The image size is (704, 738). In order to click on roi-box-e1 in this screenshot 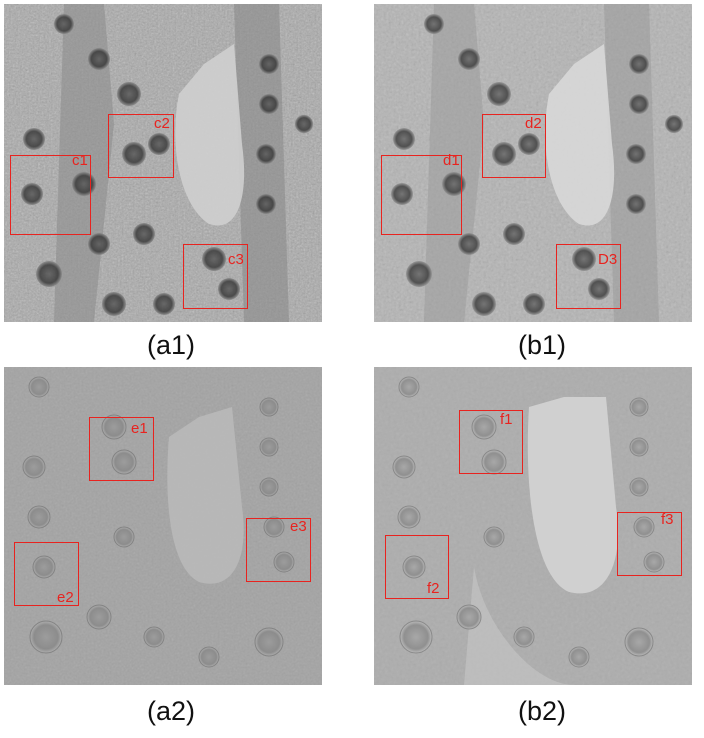, I will do `click(121, 449)`.